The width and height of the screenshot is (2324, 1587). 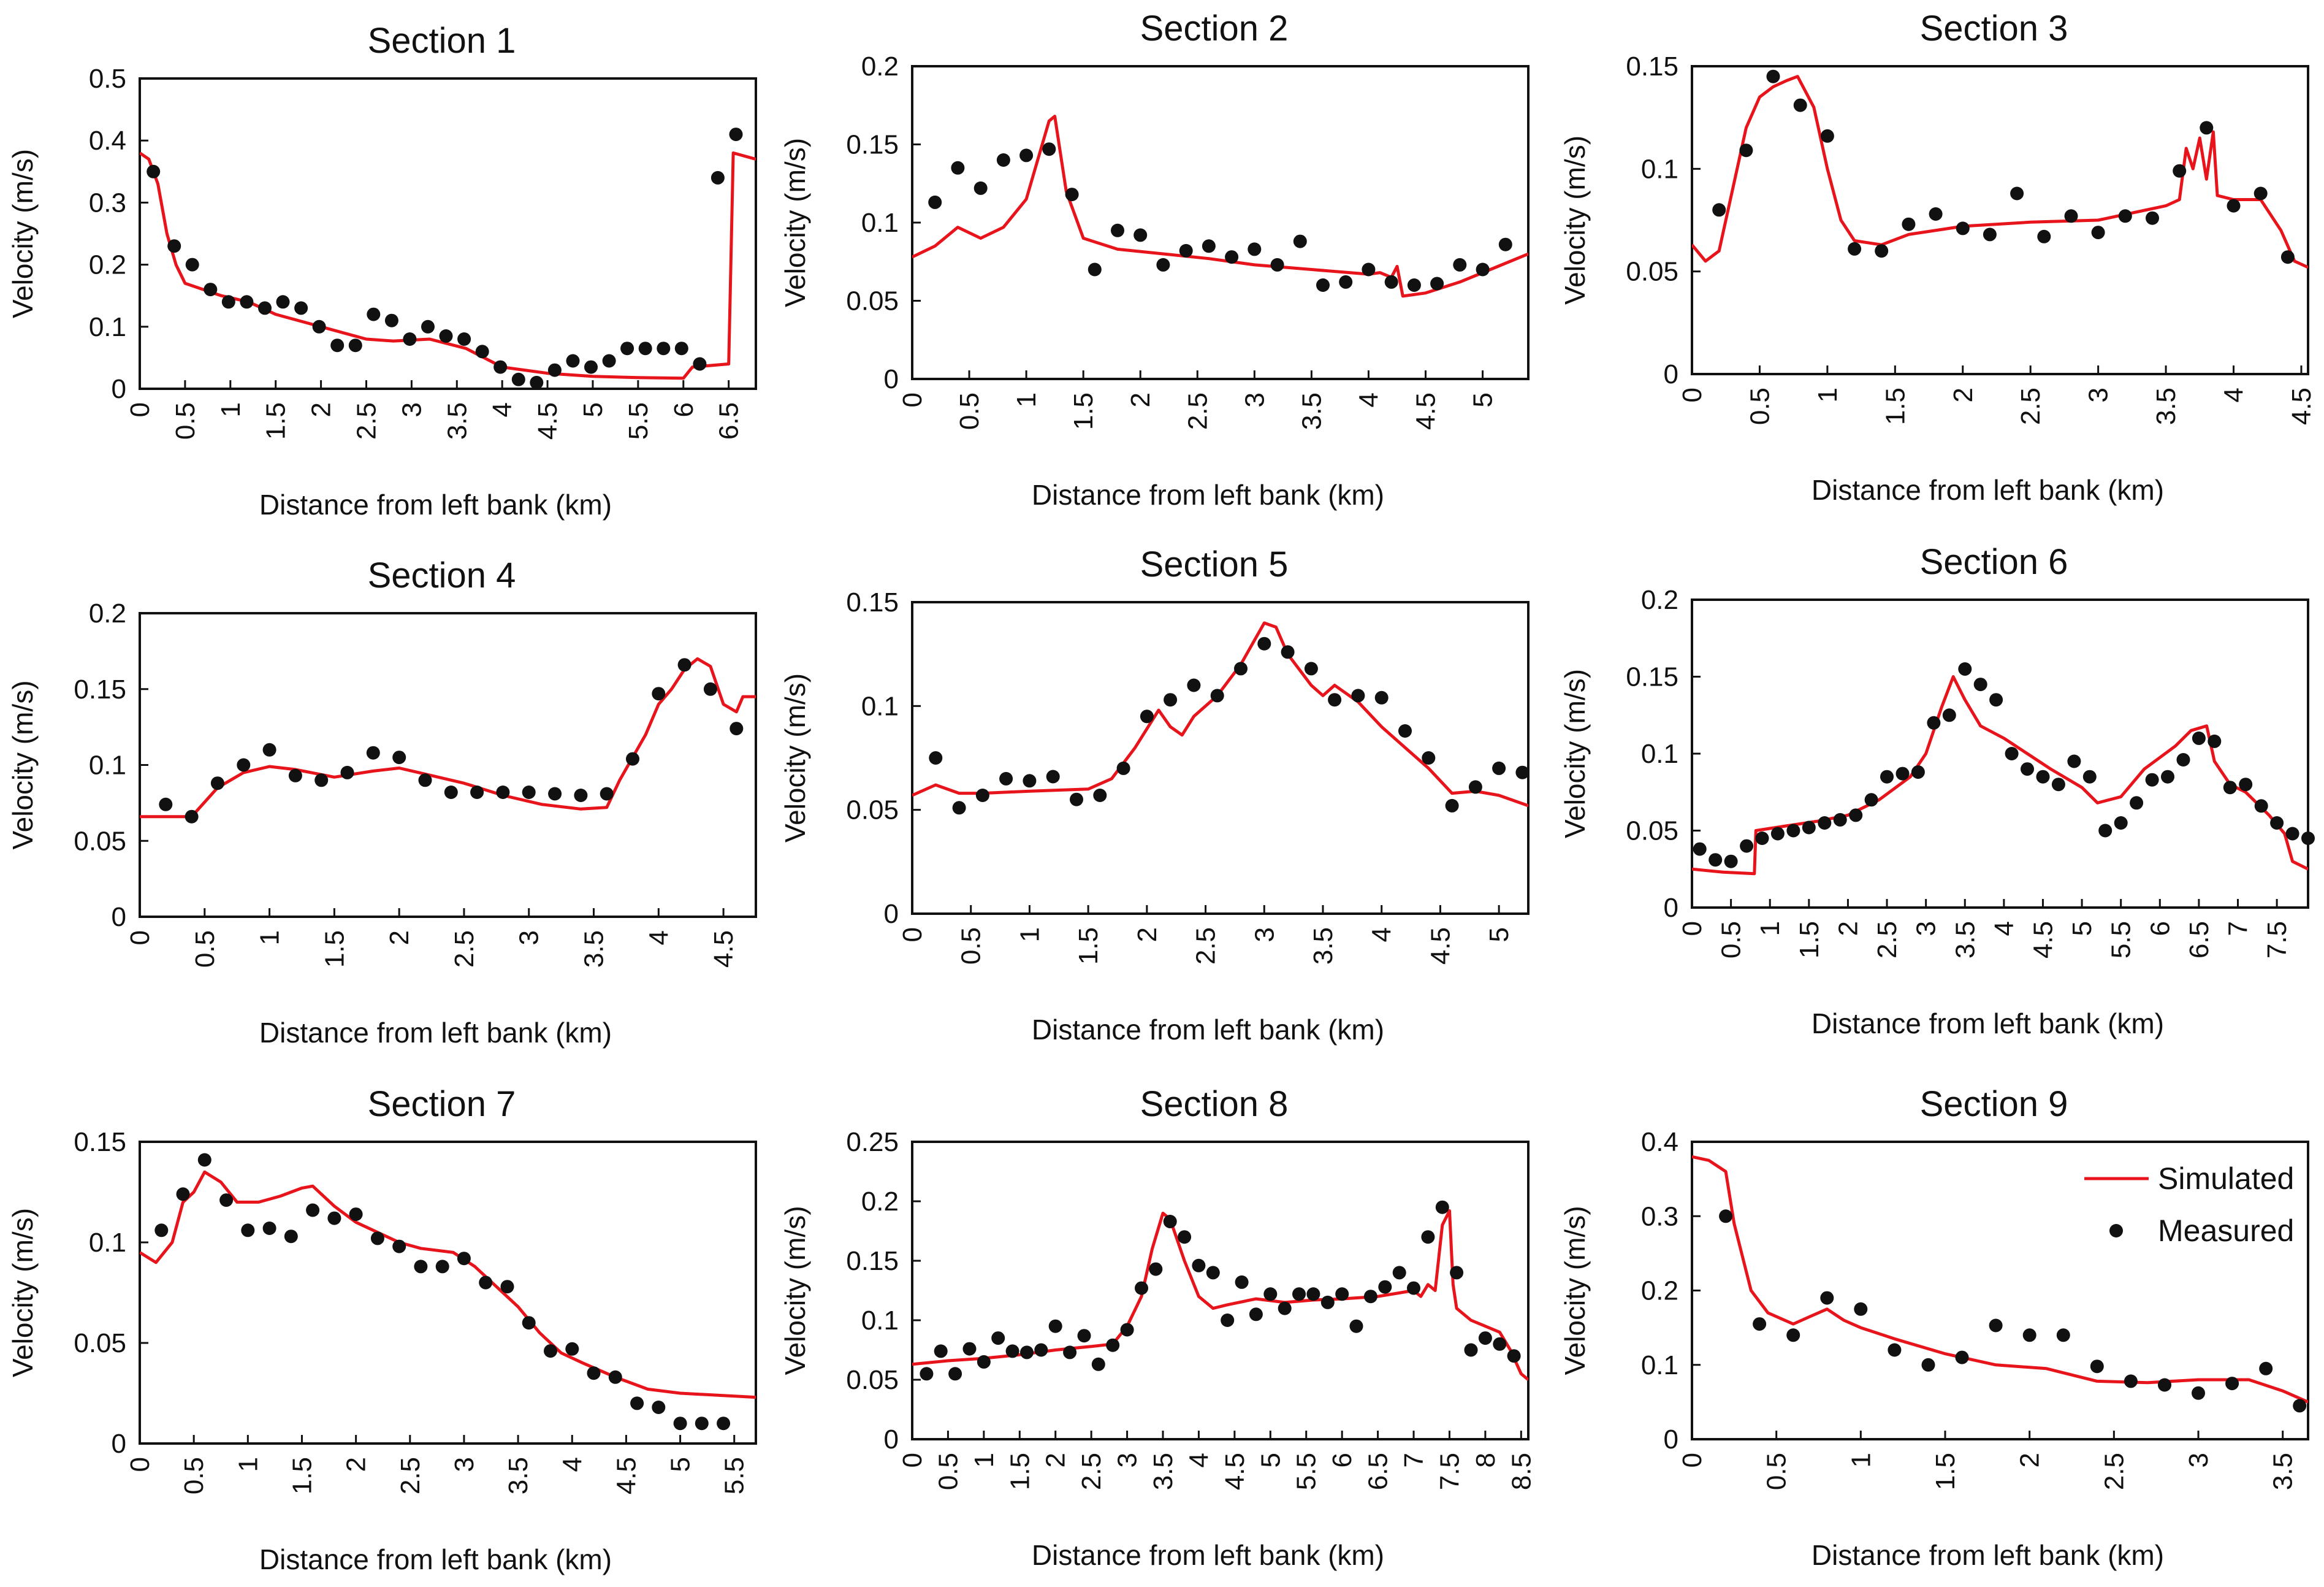 I want to click on x-tick-label: 7, so click(x=1414, y=1460).